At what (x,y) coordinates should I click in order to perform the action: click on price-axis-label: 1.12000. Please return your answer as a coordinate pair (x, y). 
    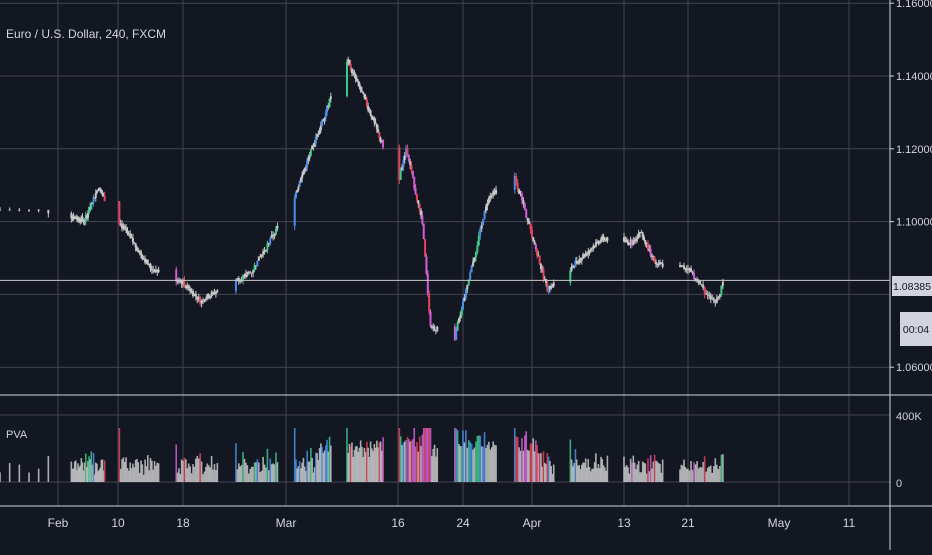
    Looking at the image, I should click on (914, 150).